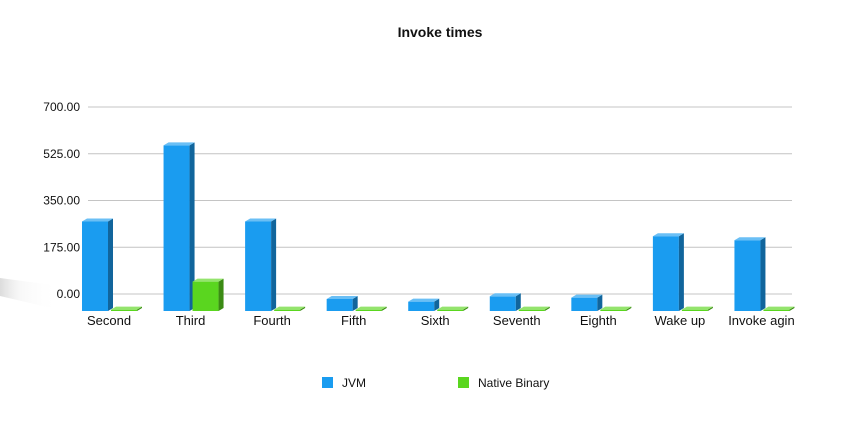  I want to click on x-tick-label: Fifth, so click(353, 320).